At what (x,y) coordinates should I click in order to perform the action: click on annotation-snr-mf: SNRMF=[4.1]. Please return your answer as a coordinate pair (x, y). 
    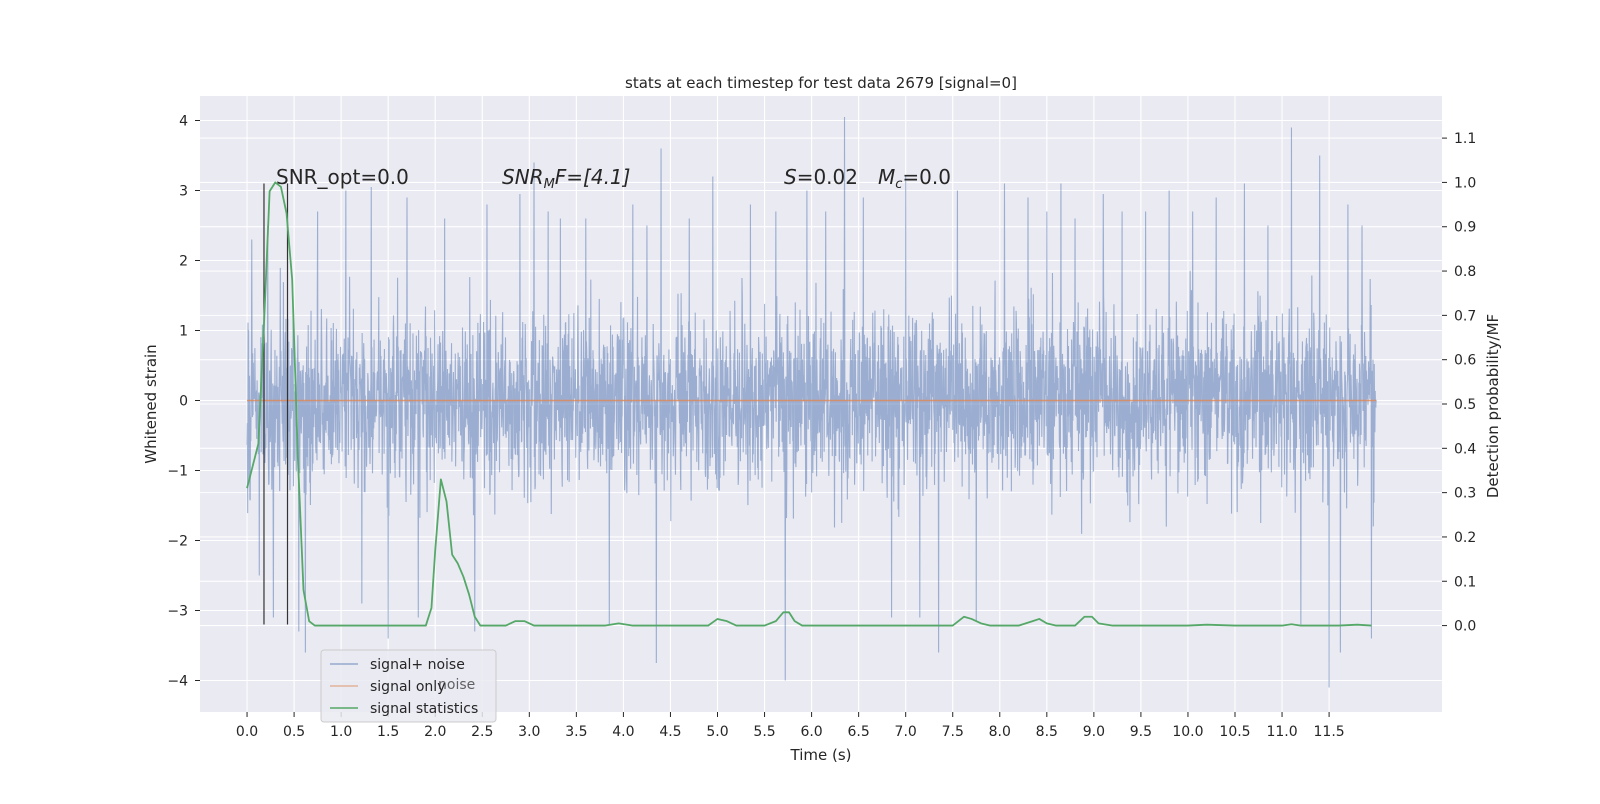
    Looking at the image, I should click on (566, 178).